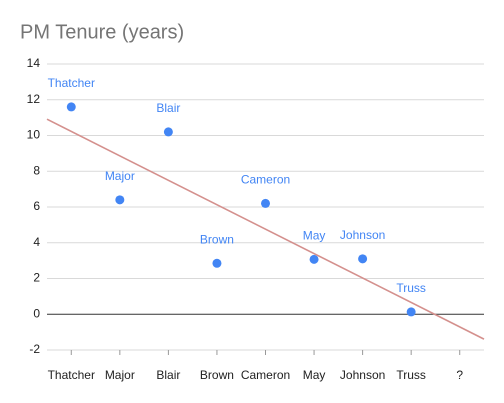 This screenshot has height=403, width=504. What do you see at coordinates (34, 63) in the screenshot?
I see `y-tick-label: 14` at bounding box center [34, 63].